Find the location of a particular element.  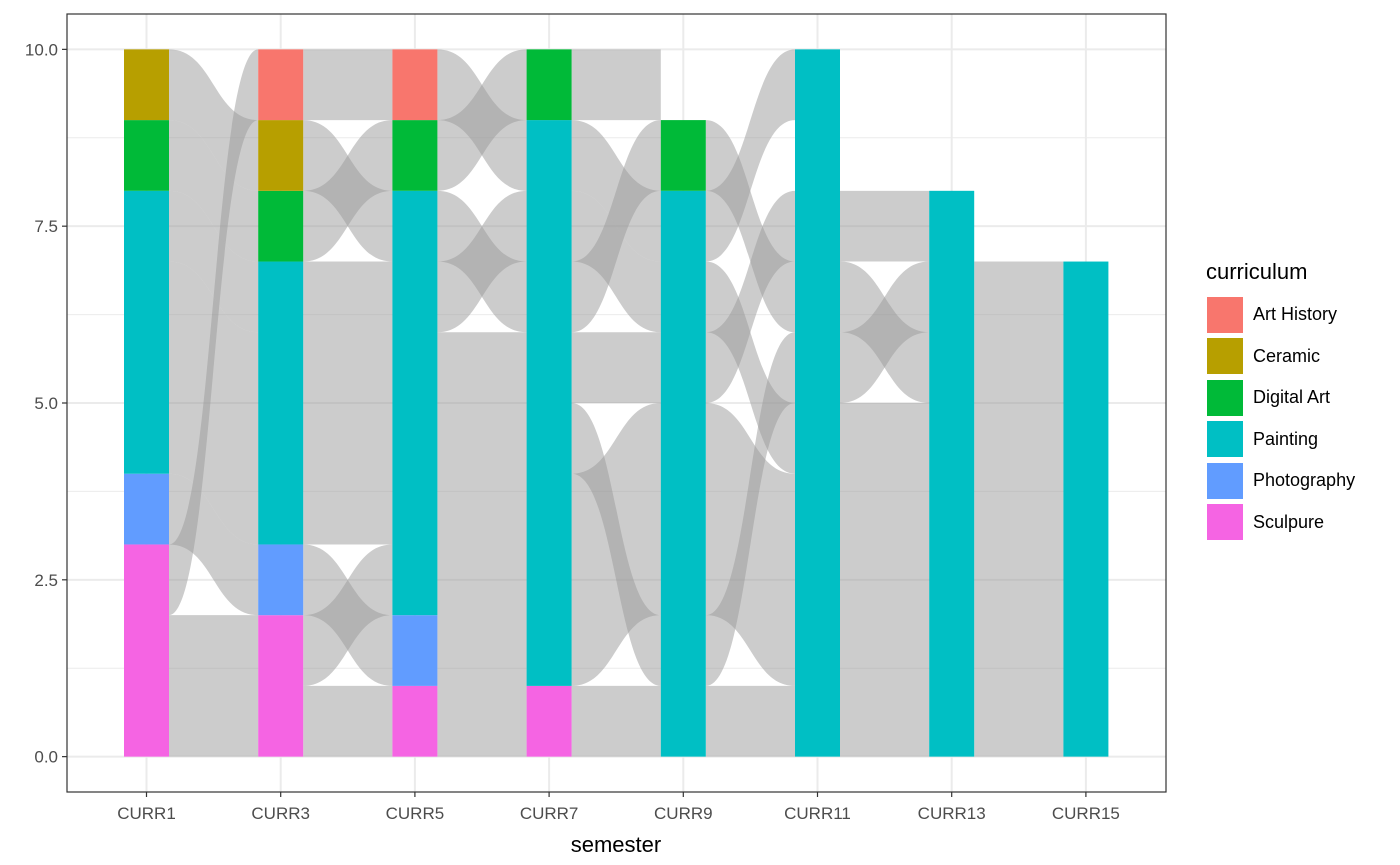

x-axis-title: semester is located at coordinates (616, 844).